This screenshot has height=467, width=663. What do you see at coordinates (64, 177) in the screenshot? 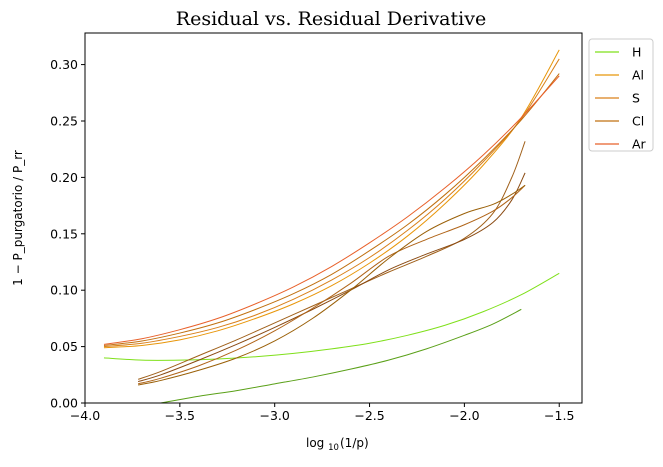
I see `y-tick-label: 0.20` at bounding box center [64, 177].